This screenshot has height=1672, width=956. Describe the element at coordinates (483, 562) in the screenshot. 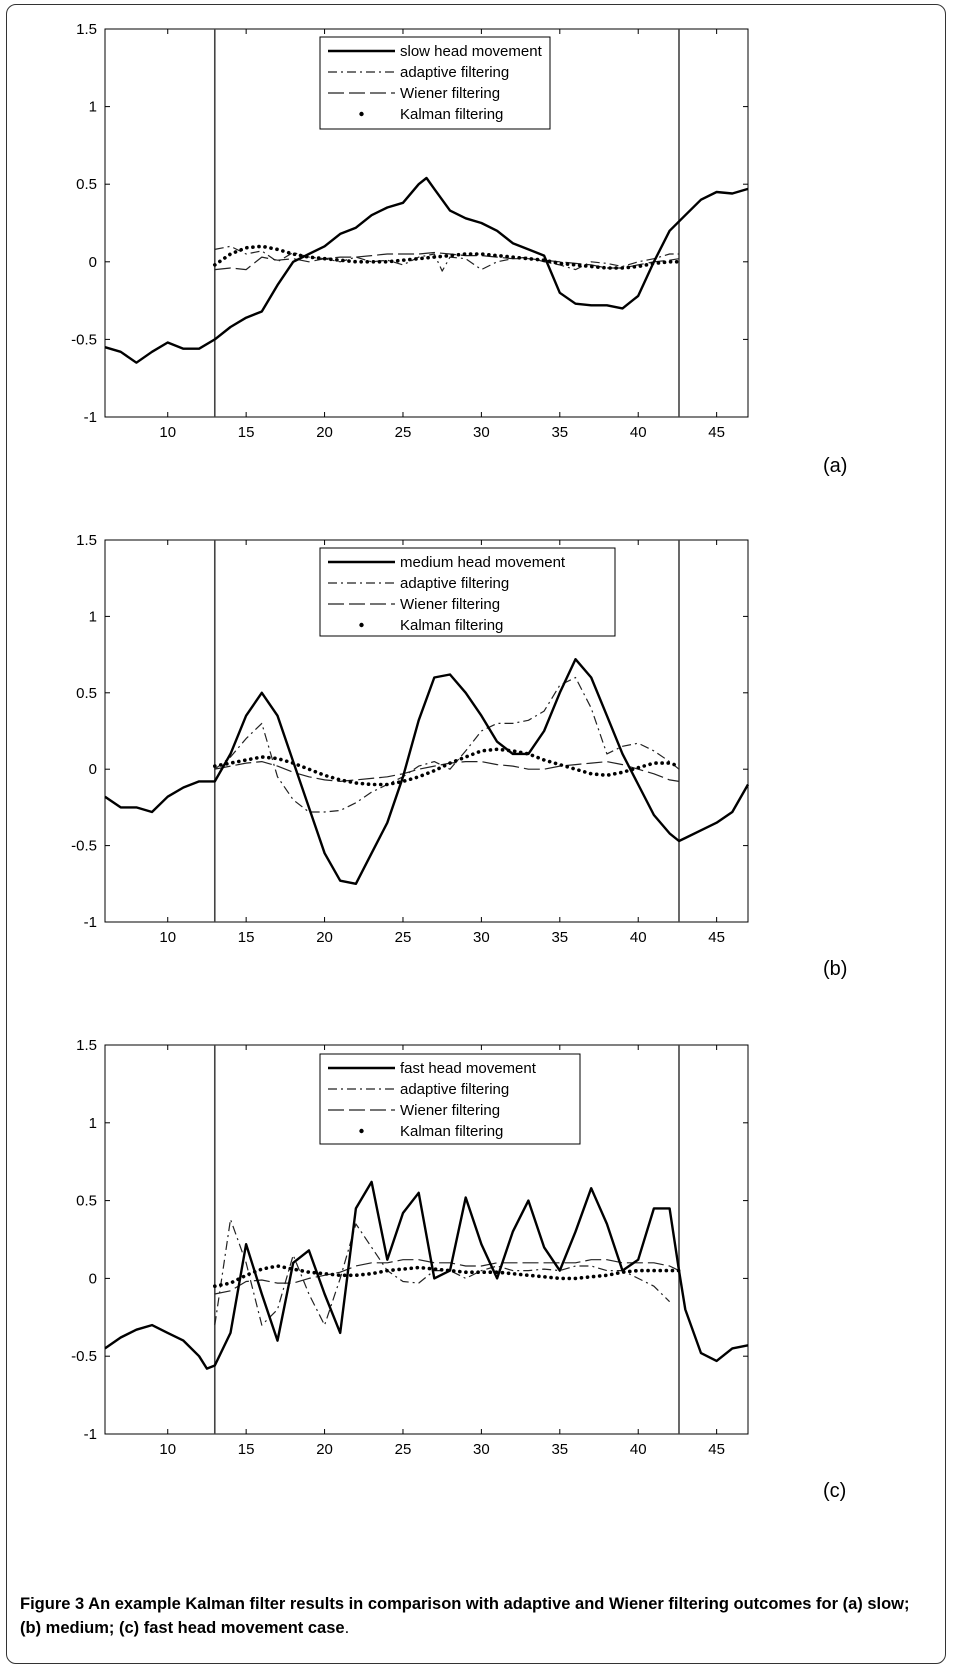

I see `legend-label: medium head movement` at that location.